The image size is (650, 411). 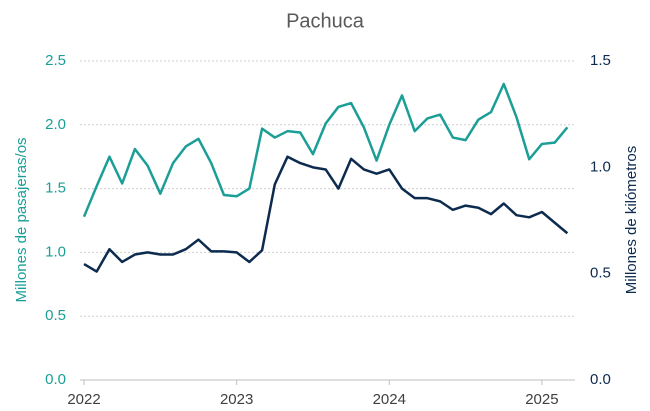 I want to click on y-tick-label: 2.0, so click(x=55, y=124).